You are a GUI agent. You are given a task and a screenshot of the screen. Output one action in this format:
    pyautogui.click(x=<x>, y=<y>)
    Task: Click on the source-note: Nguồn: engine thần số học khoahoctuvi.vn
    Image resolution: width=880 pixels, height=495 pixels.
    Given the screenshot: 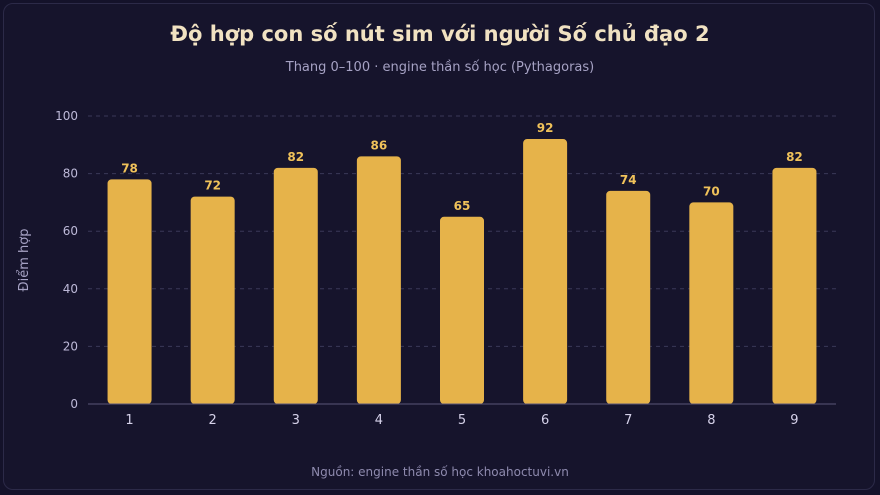 What is the action you would take?
    pyautogui.click(x=440, y=472)
    